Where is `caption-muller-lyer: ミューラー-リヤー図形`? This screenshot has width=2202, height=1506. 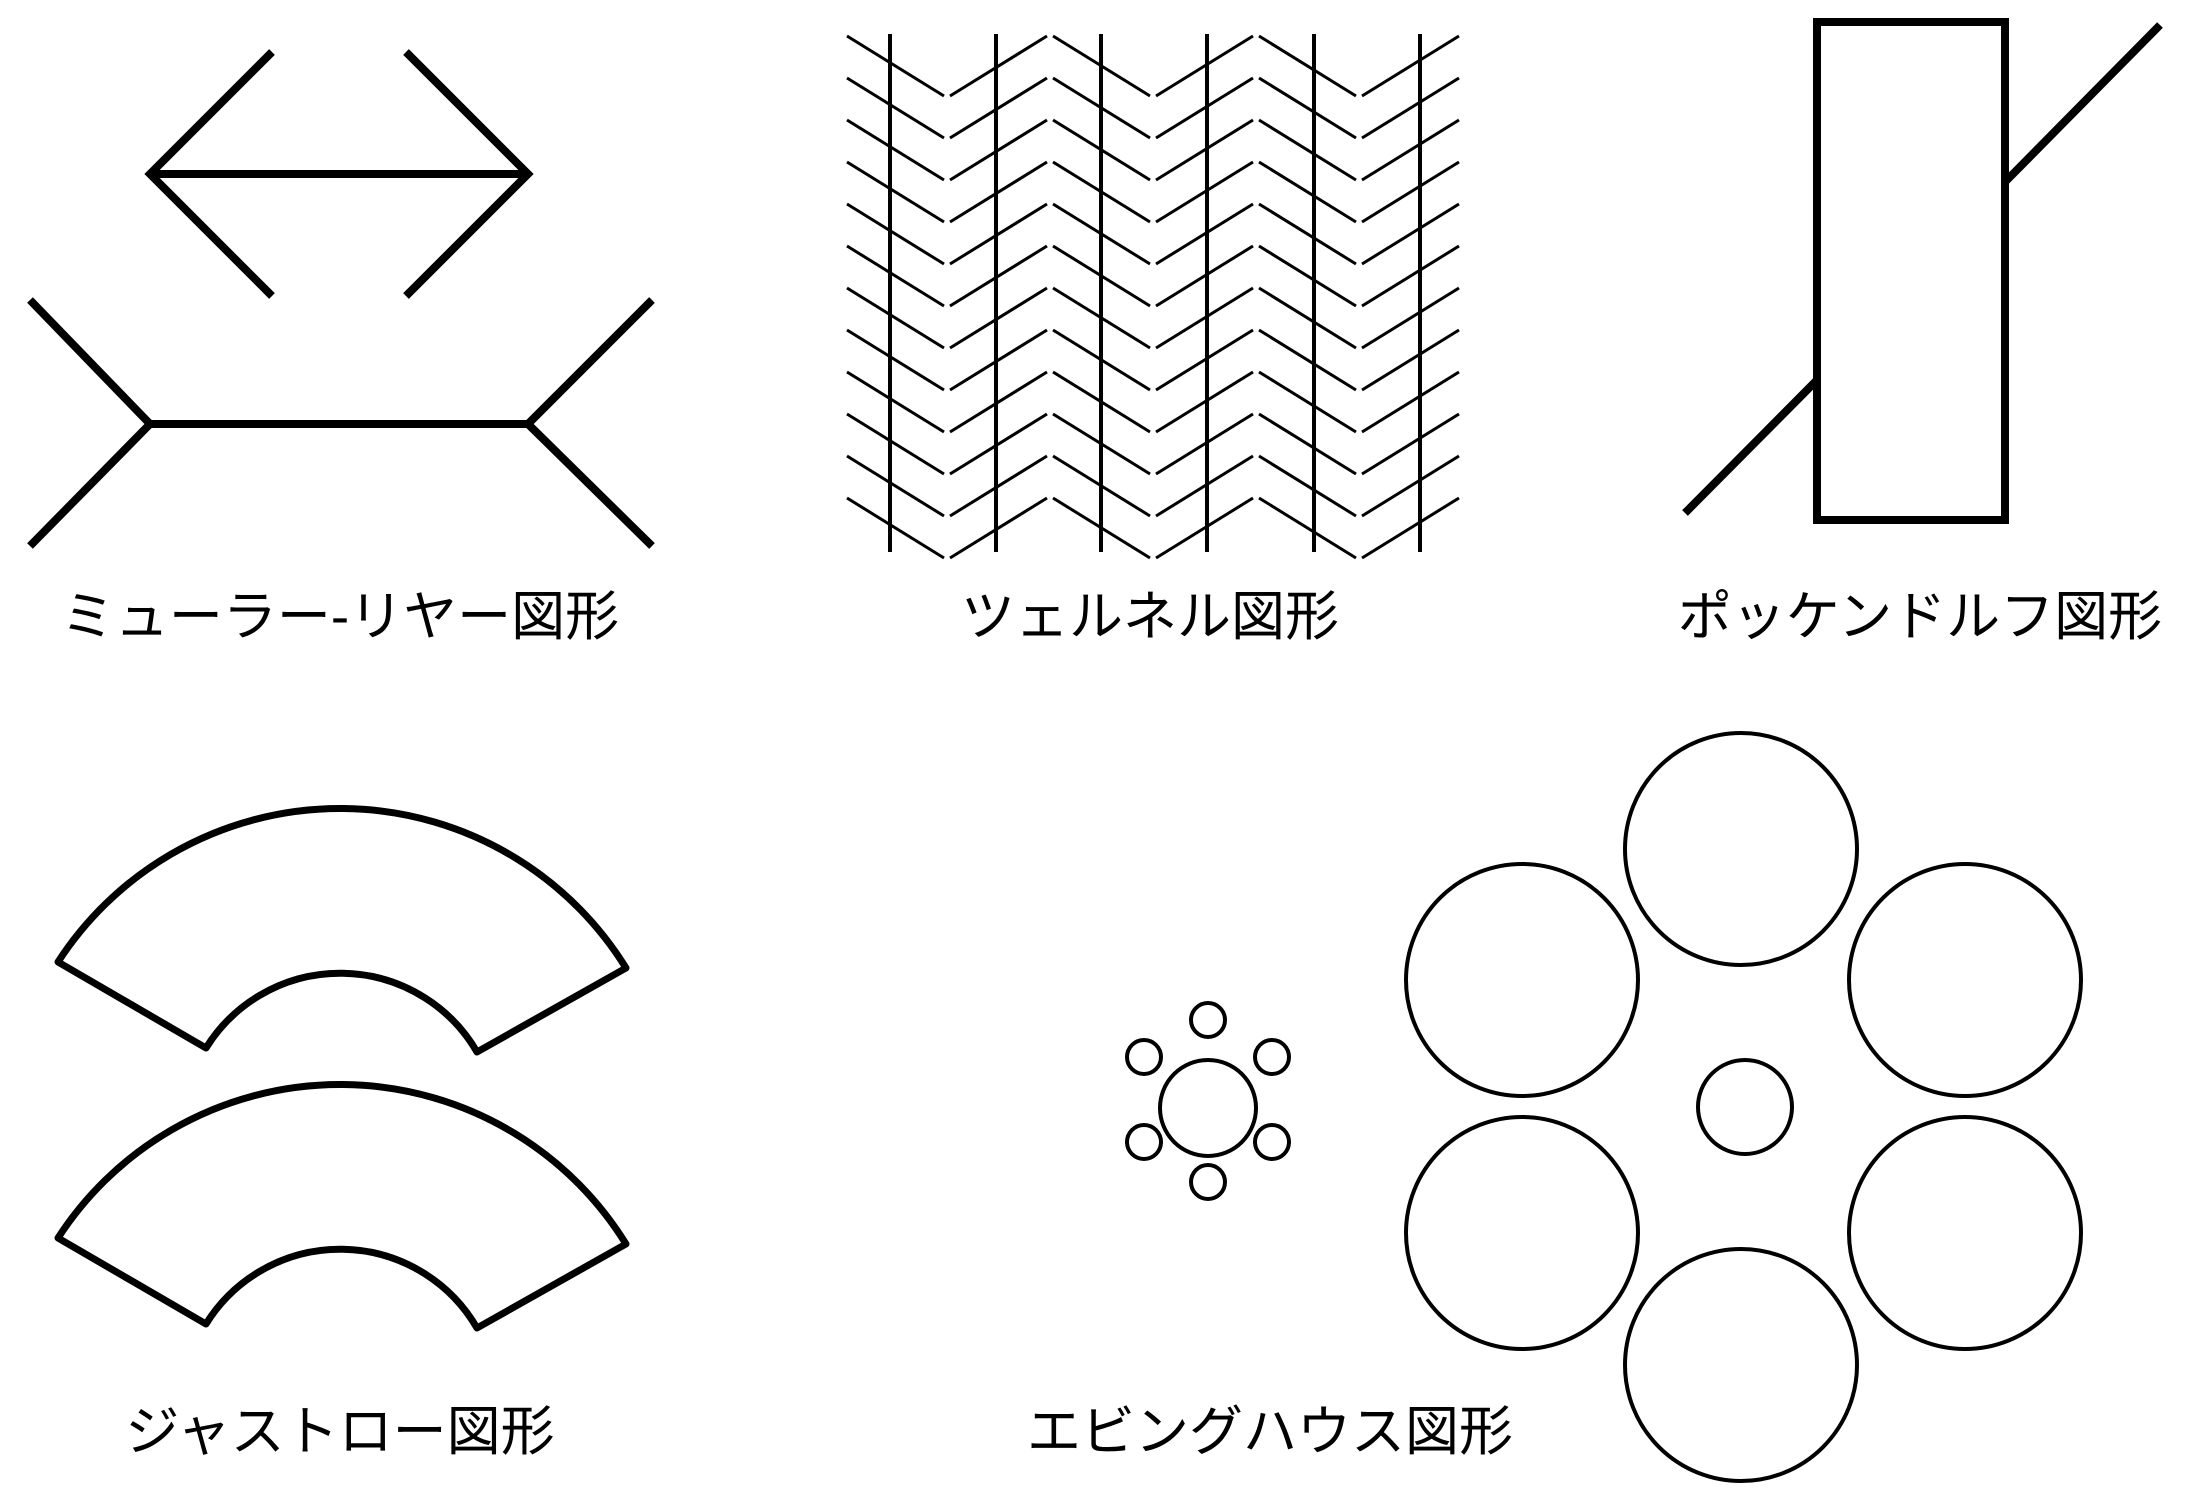 caption-muller-lyer: ミューラー-リヤー図形 is located at coordinates (340, 616).